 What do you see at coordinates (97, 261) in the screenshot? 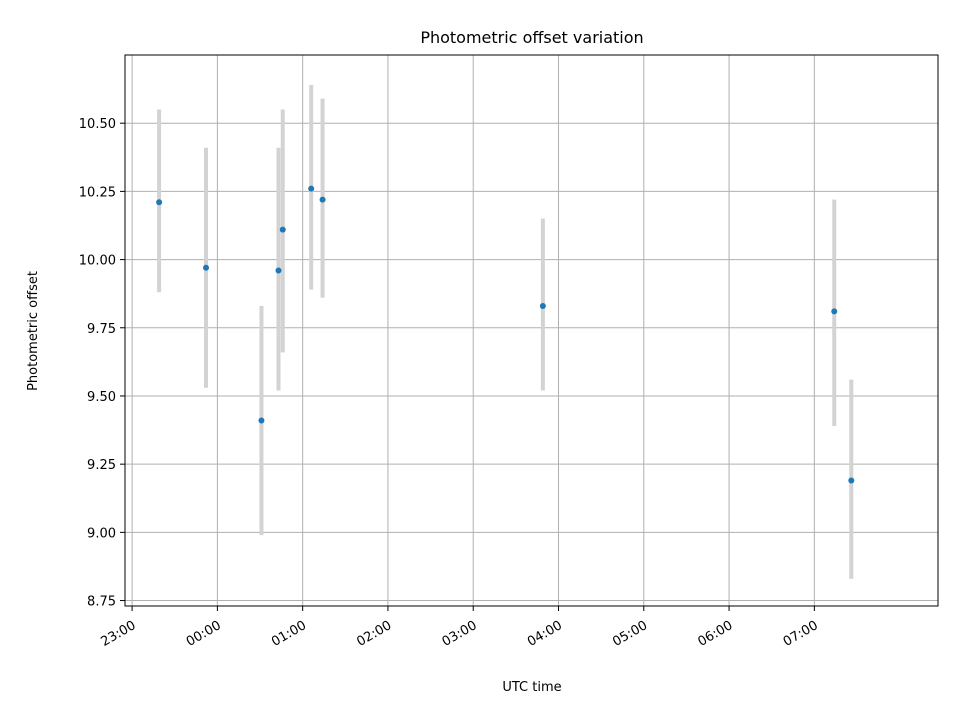
I see `y-tick-label: 10.00` at bounding box center [97, 261].